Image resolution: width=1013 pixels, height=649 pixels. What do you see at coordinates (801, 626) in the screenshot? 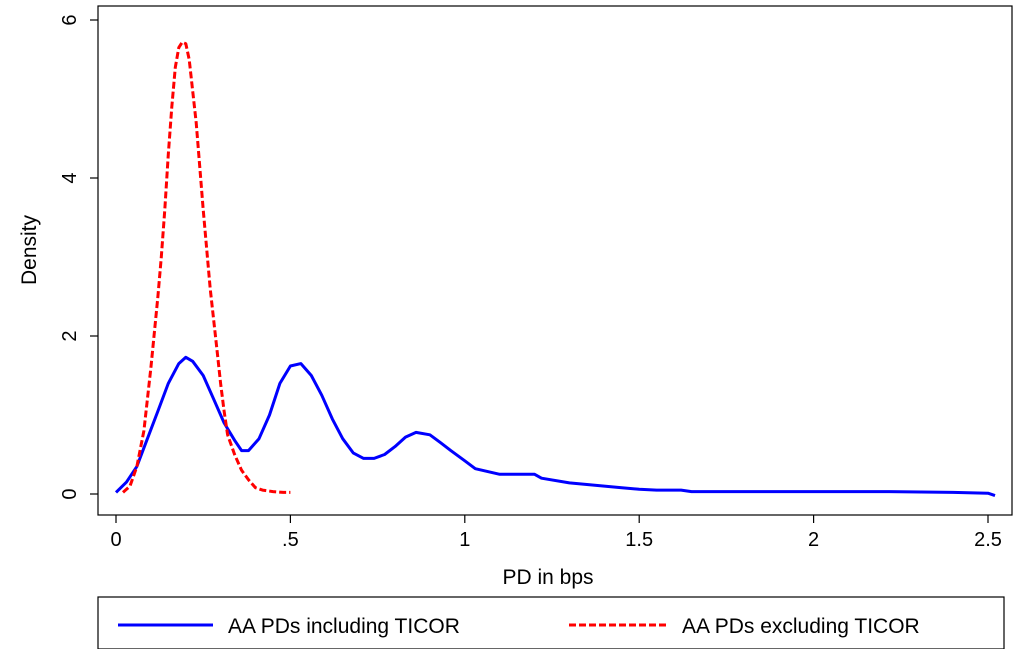
I see `legend-label-excluding: AA PDs excluding TICOR` at bounding box center [801, 626].